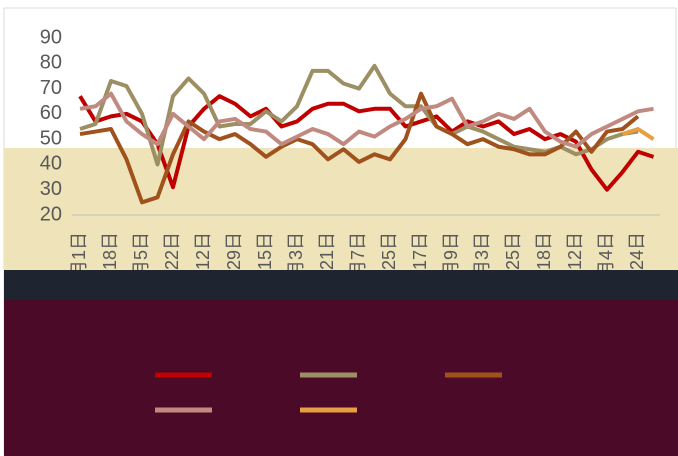 Image resolution: width=678 pixels, height=456 pixels. What do you see at coordinates (51, 63) in the screenshot?
I see `y-tick-label: 80` at bounding box center [51, 63].